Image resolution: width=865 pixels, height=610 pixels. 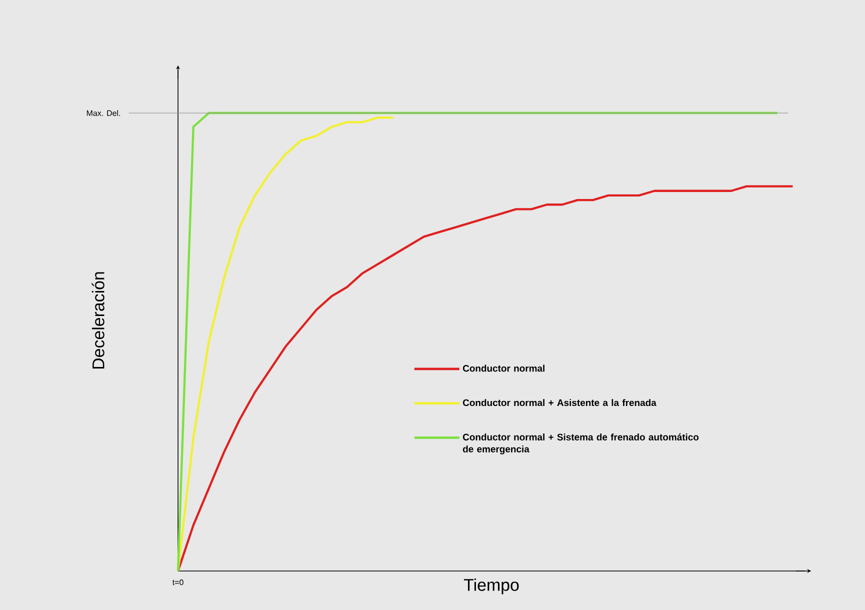 I want to click on legend-label: Conductor normal + Sistema de frenado automático de emergencia, so click(x=580, y=443).